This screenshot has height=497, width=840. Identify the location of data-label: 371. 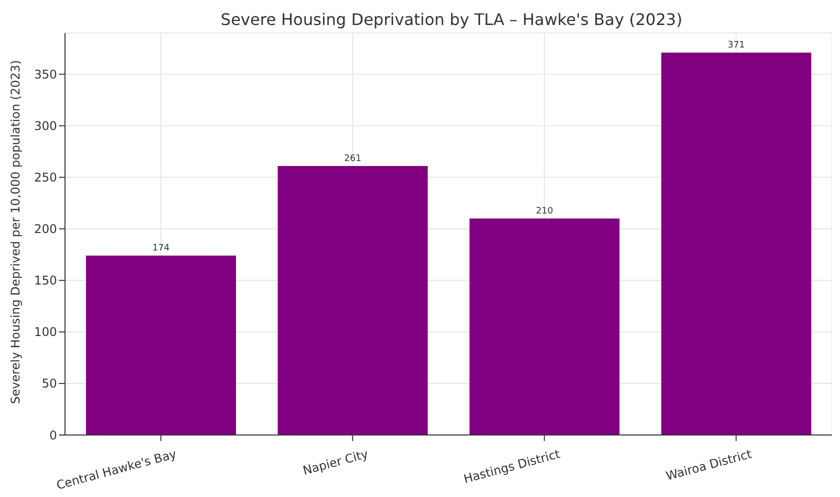
(736, 45).